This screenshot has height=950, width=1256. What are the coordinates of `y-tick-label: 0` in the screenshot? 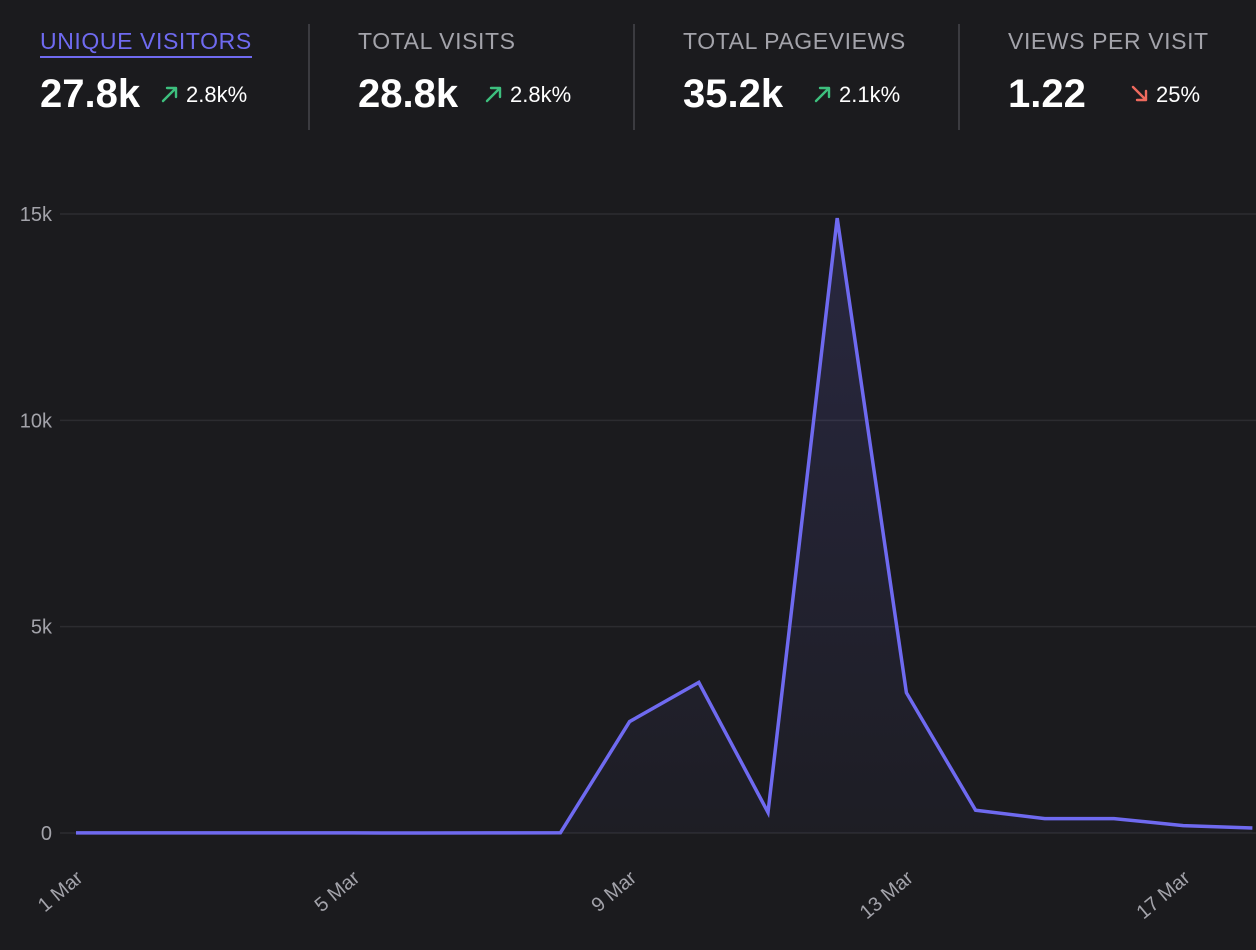 It's located at (46, 834).